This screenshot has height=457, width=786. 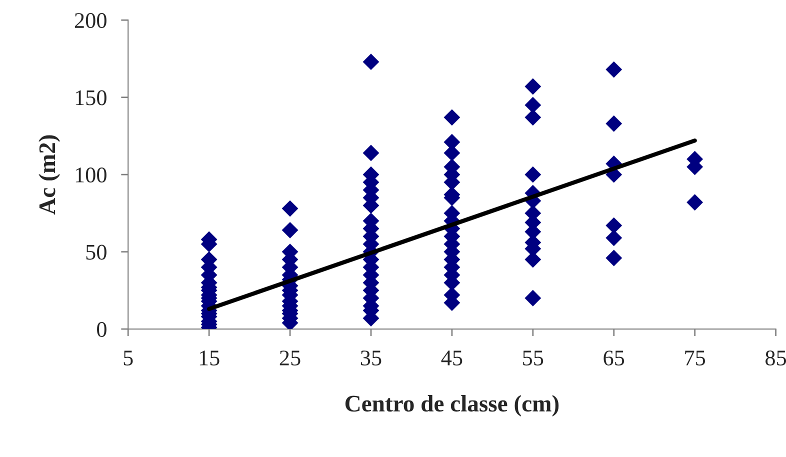 I want to click on x-tick-label: 15, so click(x=210, y=358).